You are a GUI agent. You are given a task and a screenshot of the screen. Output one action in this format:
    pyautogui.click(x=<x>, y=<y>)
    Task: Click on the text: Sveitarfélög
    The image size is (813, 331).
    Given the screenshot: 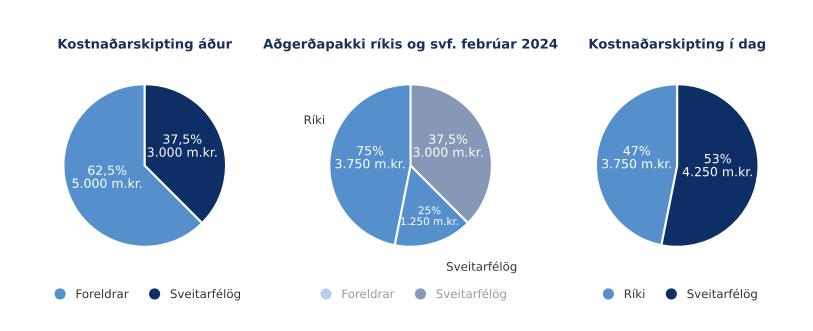 What is the action you would take?
    pyautogui.click(x=481, y=267)
    